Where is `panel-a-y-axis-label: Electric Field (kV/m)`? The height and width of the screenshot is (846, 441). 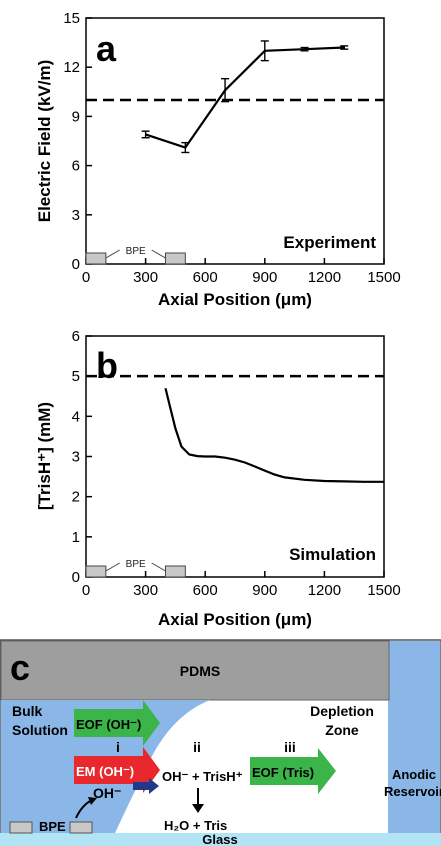 panel-a-y-axis-label: Electric Field (kV/m) is located at coordinates (44, 141).